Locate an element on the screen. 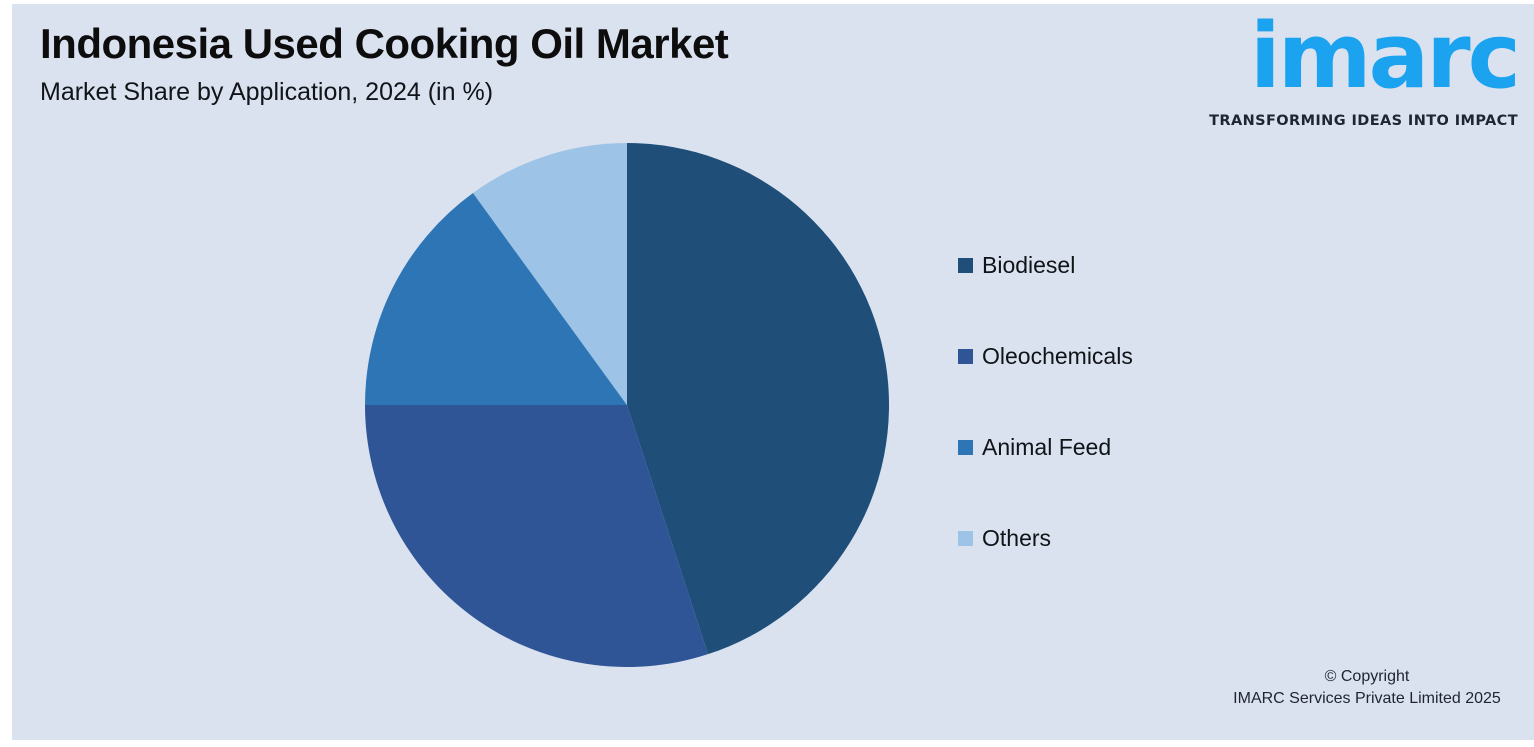 The height and width of the screenshot is (747, 1534). imarc-logo: imarc TRANSFORMING IDEAS INTO IMPACT is located at coordinates (1365, 65).